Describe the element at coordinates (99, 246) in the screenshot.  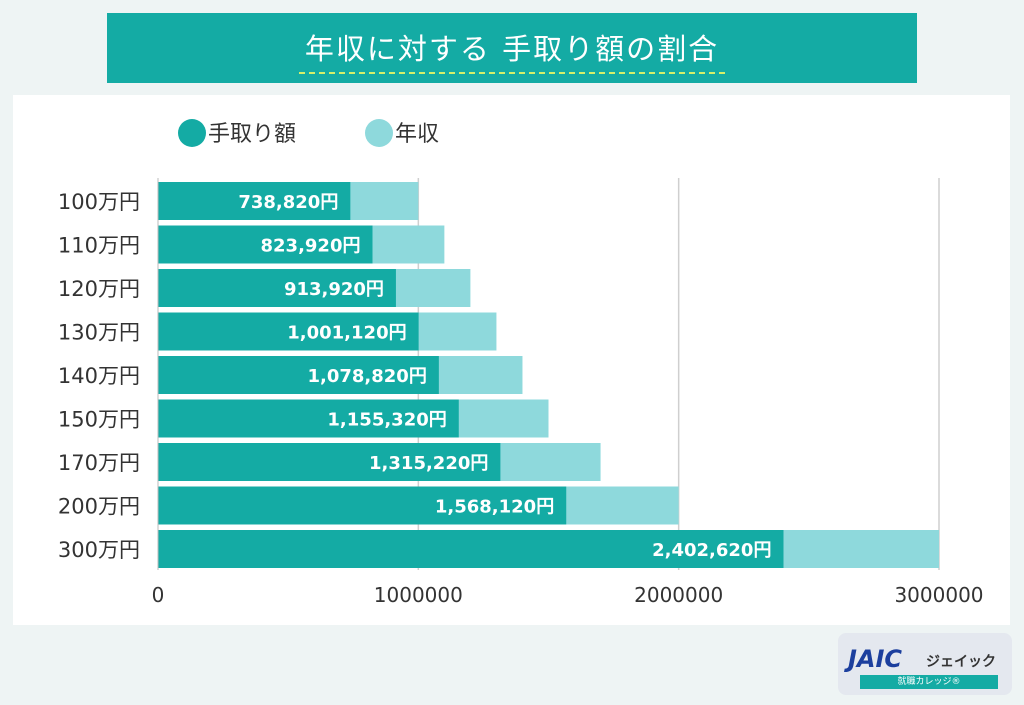
I see `y-tick-label: 110万円` at that location.